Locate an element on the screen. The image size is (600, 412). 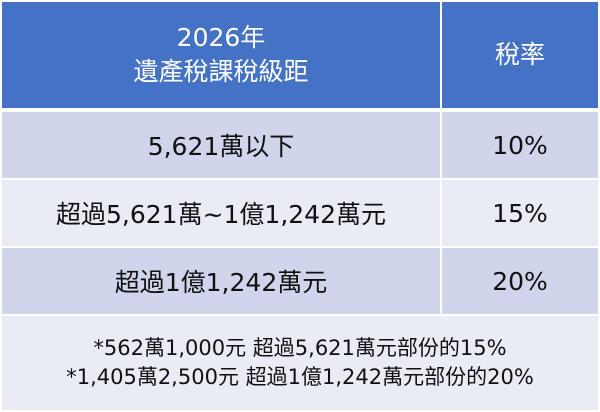
bracket-cell: 5,621萬以下 is located at coordinates (221, 145).